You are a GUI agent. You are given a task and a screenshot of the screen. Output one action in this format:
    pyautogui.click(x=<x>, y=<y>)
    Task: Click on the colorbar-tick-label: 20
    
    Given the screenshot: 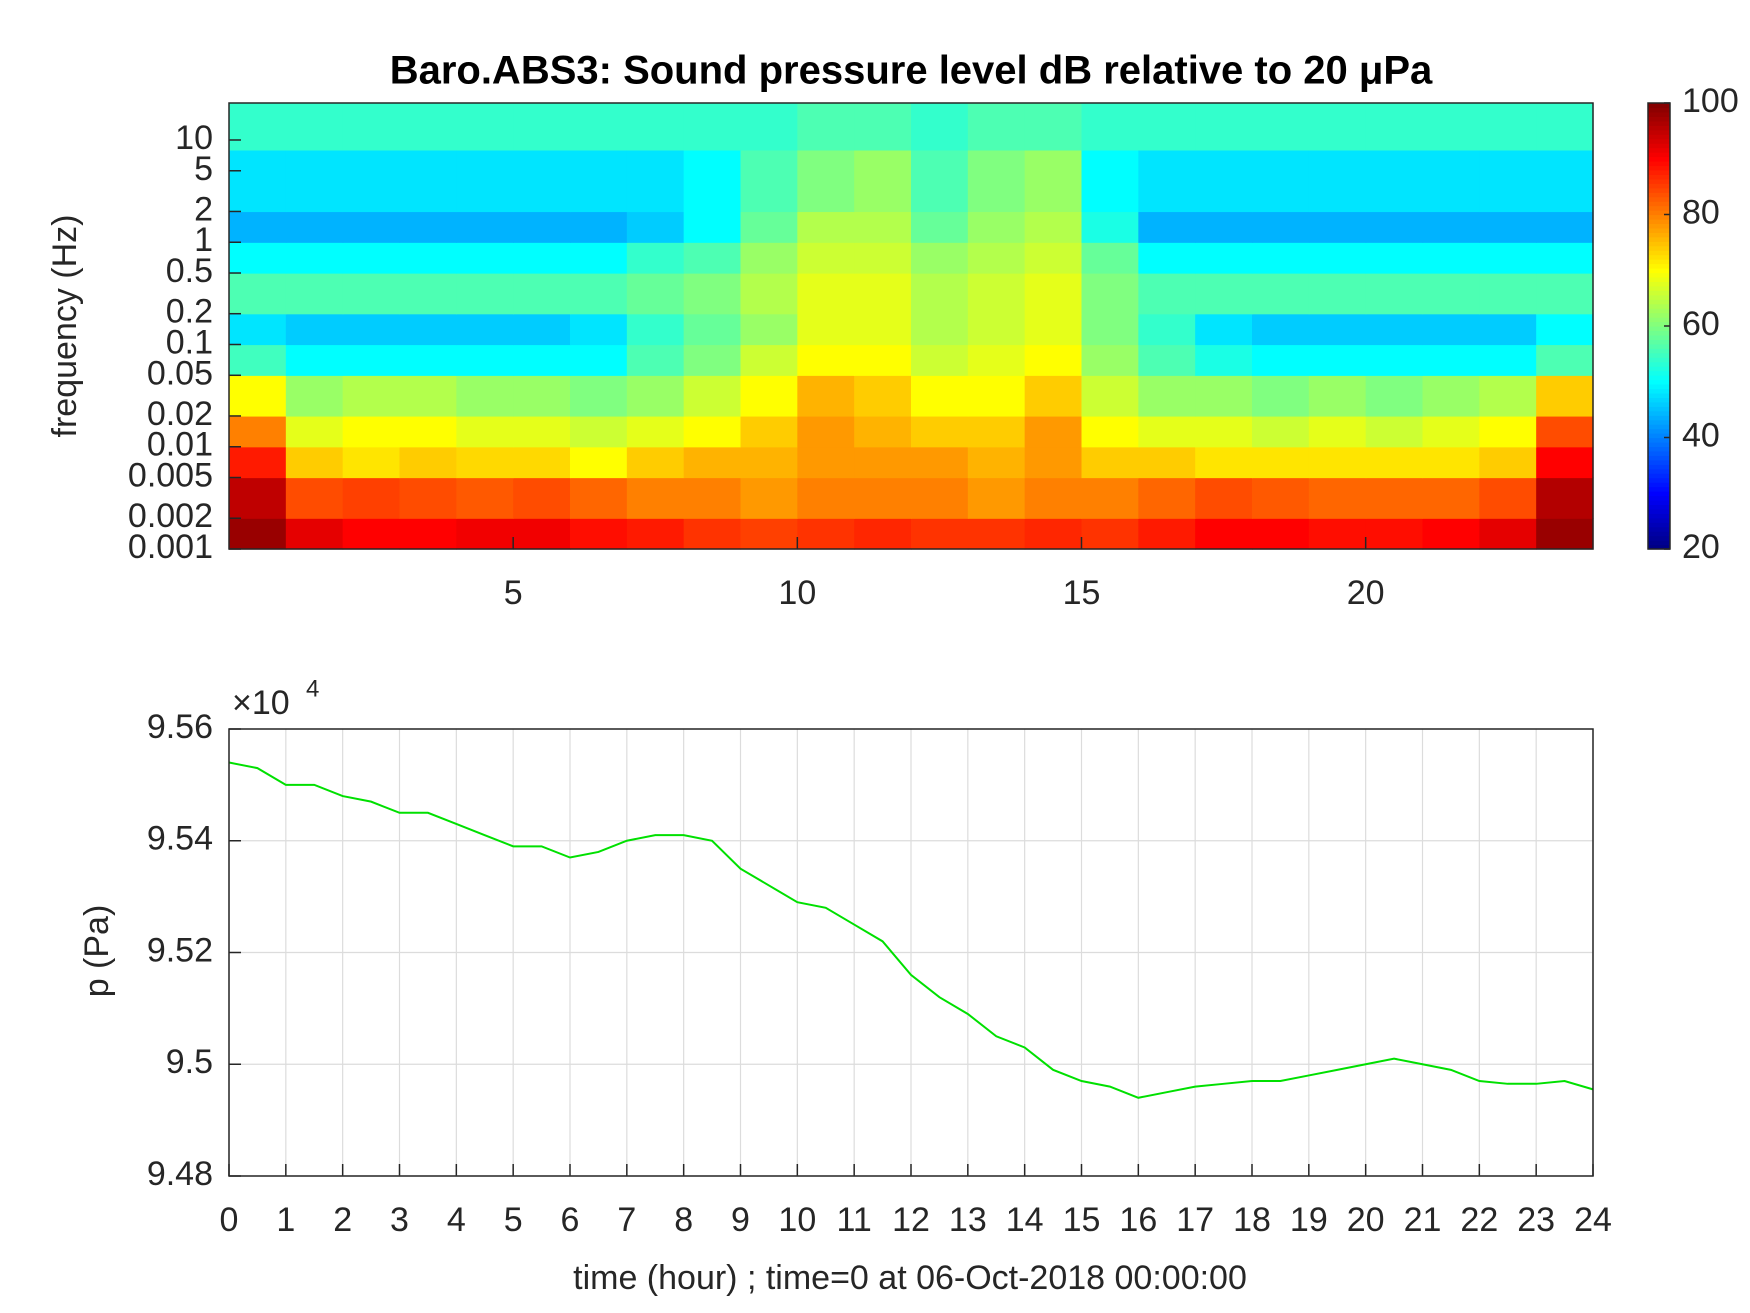 What is the action you would take?
    pyautogui.click(x=1701, y=547)
    